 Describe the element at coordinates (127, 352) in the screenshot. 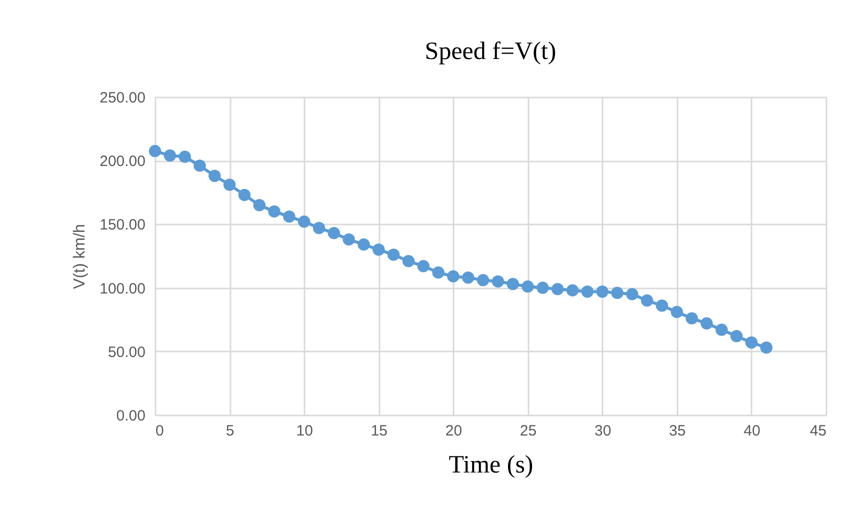

I see `y-tick-label: 50.00` at that location.